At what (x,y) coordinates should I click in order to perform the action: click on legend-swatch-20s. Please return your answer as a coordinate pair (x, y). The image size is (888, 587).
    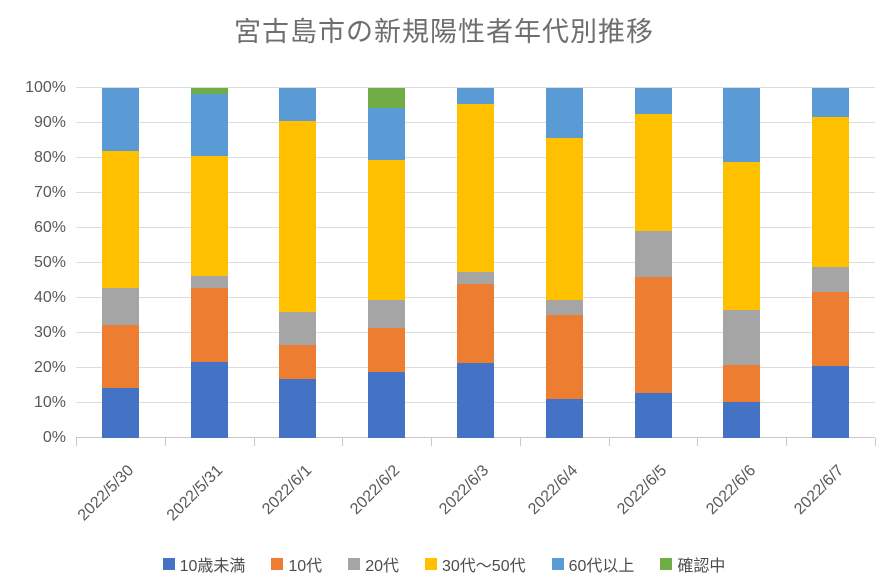
    Looking at the image, I should click on (354, 564).